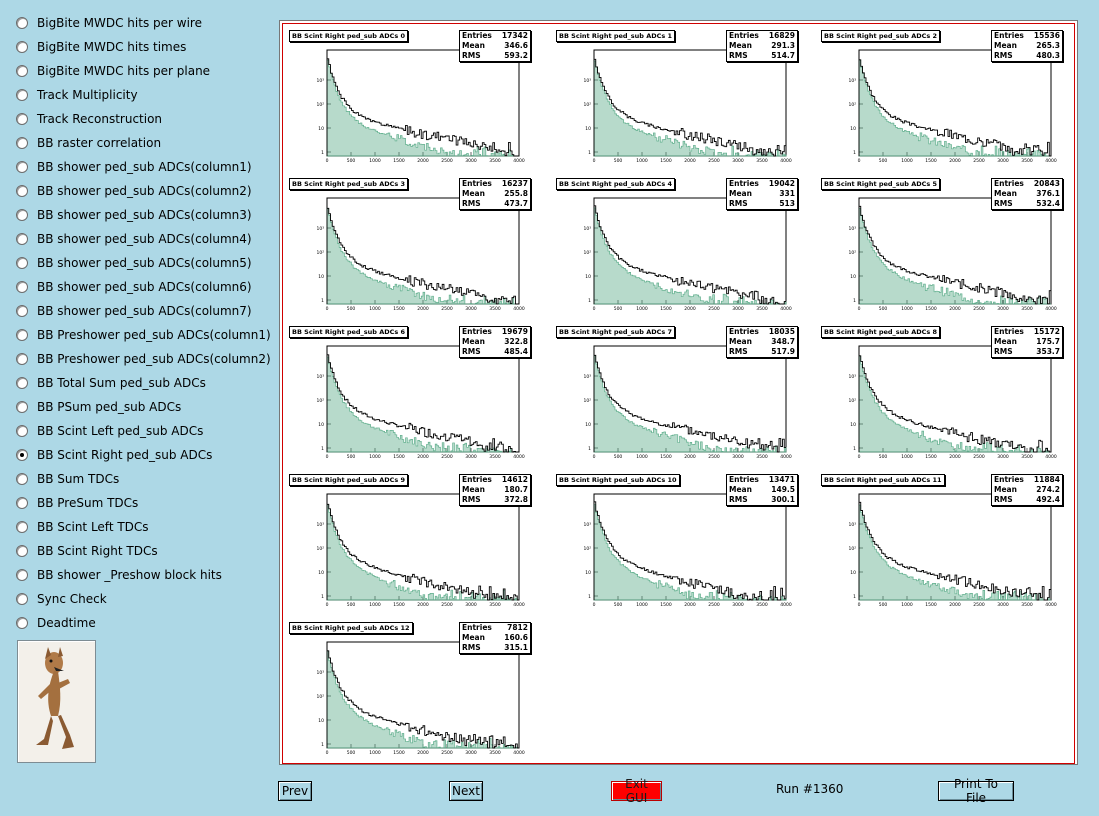  What do you see at coordinates (143, 335) in the screenshot?
I see `sidebar-radio-item: BB Preshower ped_sub ADCs(column1)` at bounding box center [143, 335].